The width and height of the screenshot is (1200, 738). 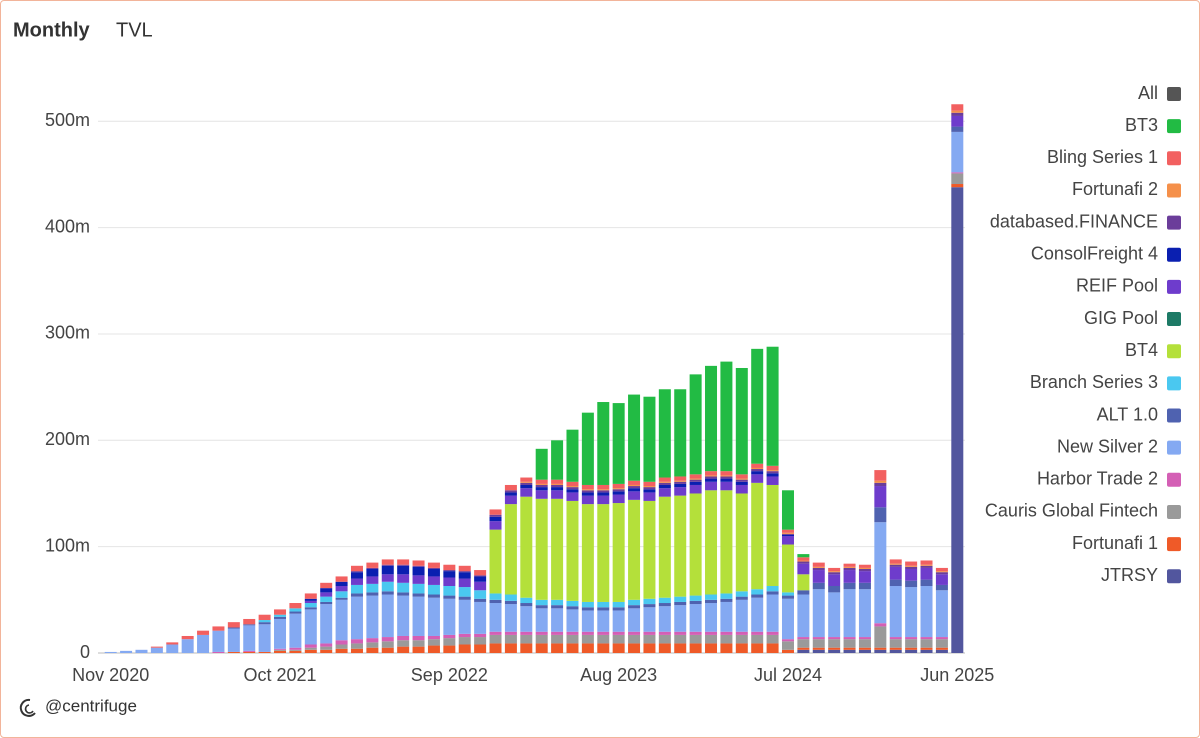 I want to click on legend-label: Bling Series 1, so click(x=1102, y=157).